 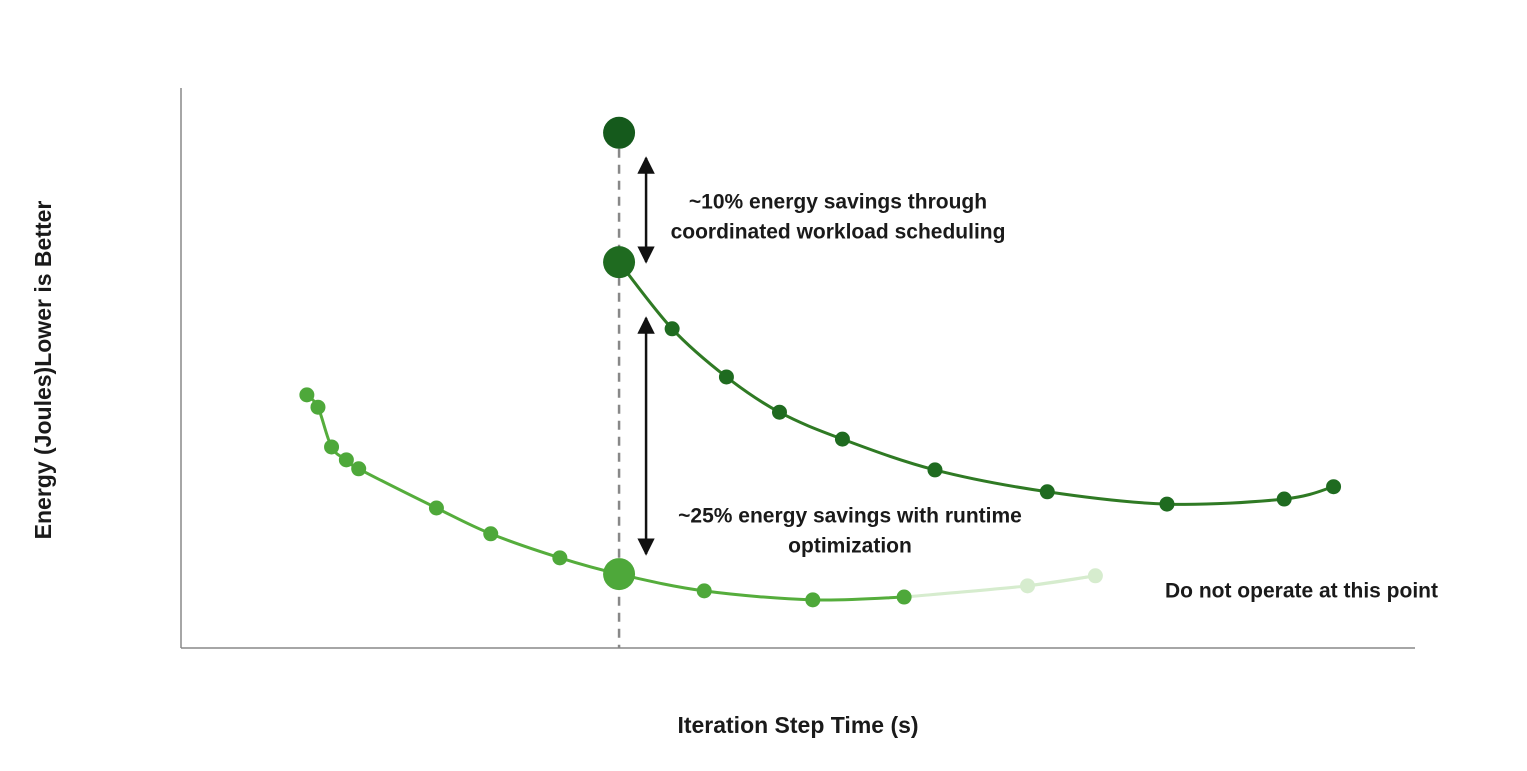 What do you see at coordinates (838, 232) in the screenshot?
I see `annotation: coordinated workload scheduling` at bounding box center [838, 232].